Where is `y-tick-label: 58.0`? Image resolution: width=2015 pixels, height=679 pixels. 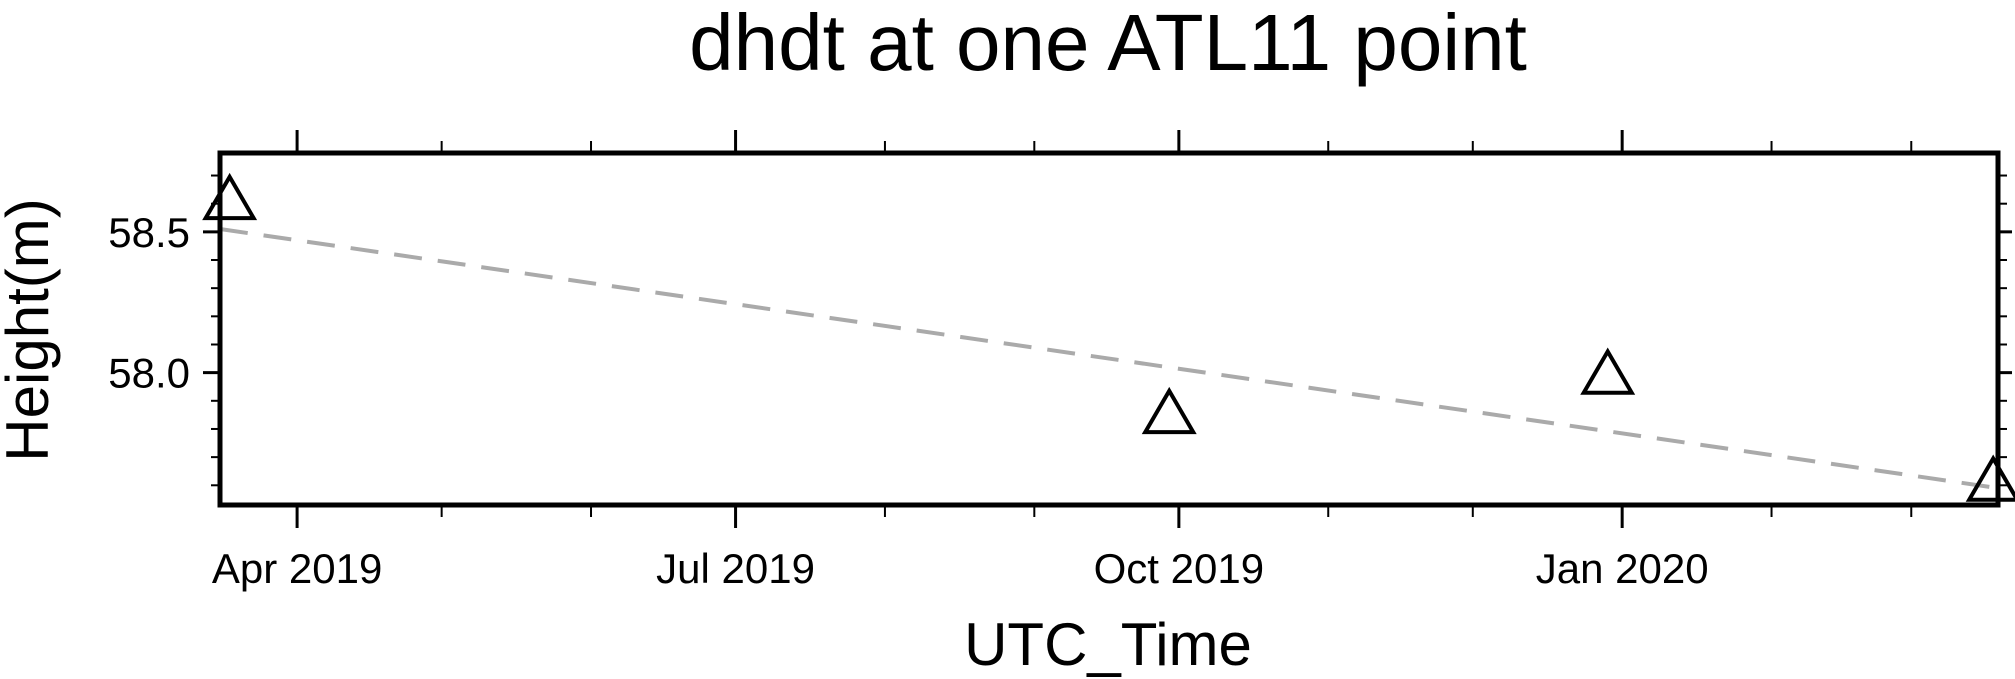 y-tick-label: 58.0 is located at coordinates (149, 373).